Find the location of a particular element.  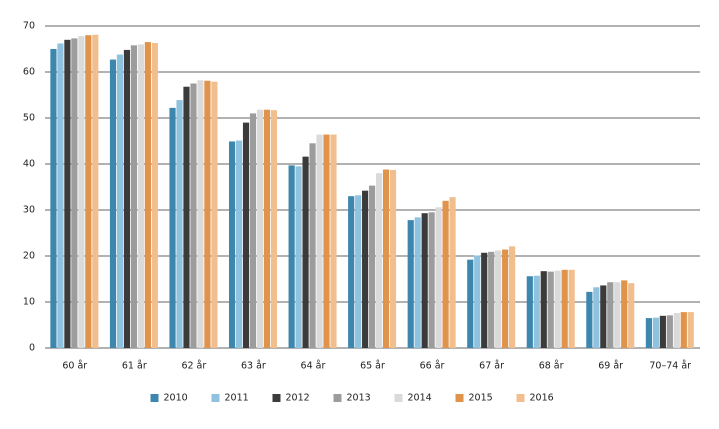

legend-label: 2015 is located at coordinates (481, 398).